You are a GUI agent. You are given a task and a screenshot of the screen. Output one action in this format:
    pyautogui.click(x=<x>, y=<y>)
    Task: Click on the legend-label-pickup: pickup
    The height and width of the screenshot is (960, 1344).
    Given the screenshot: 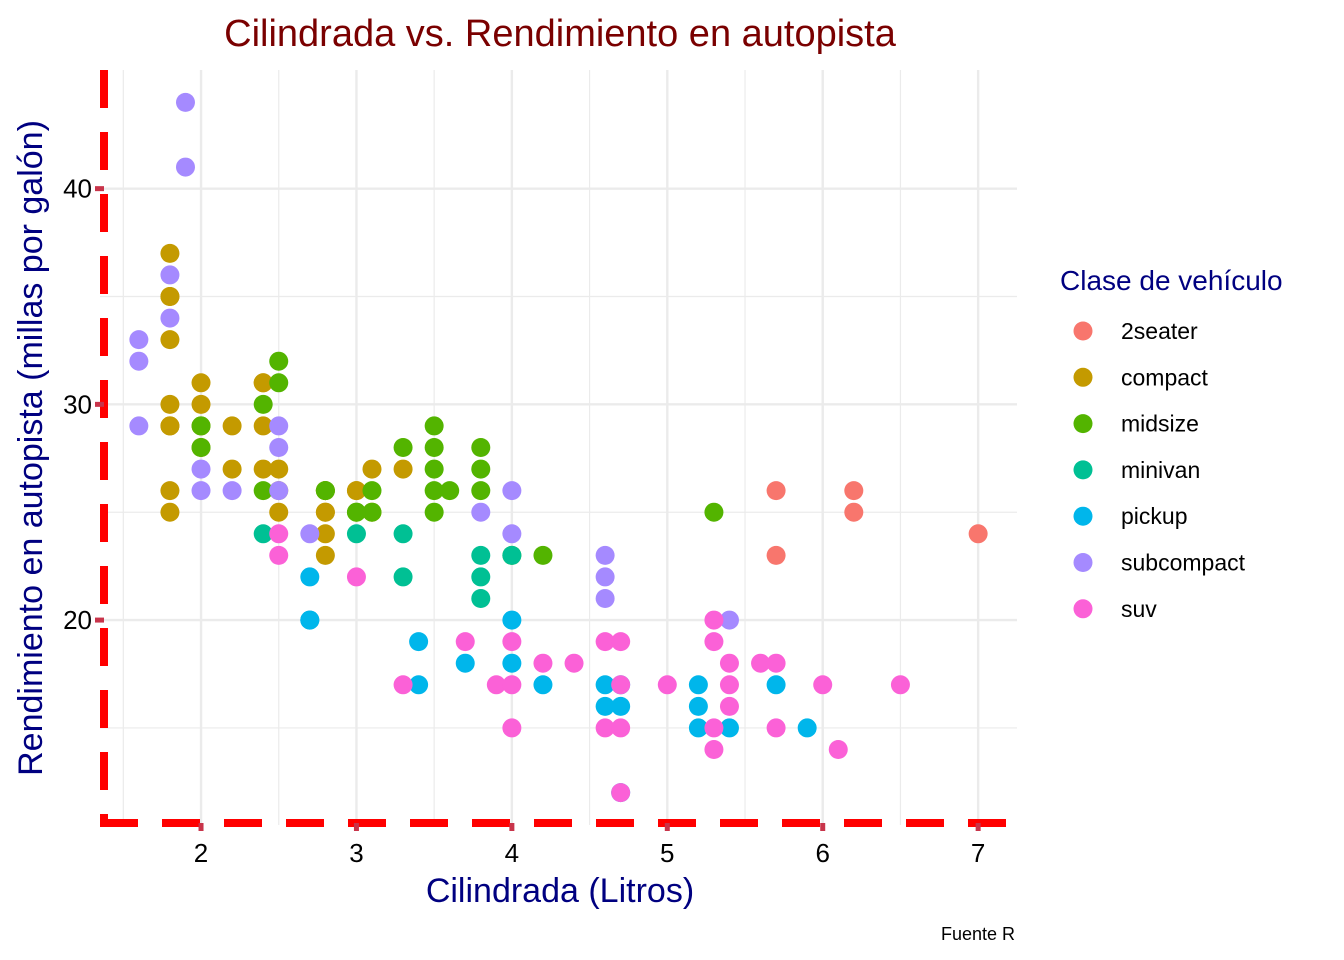 What is the action you would take?
    pyautogui.click(x=1154, y=516)
    